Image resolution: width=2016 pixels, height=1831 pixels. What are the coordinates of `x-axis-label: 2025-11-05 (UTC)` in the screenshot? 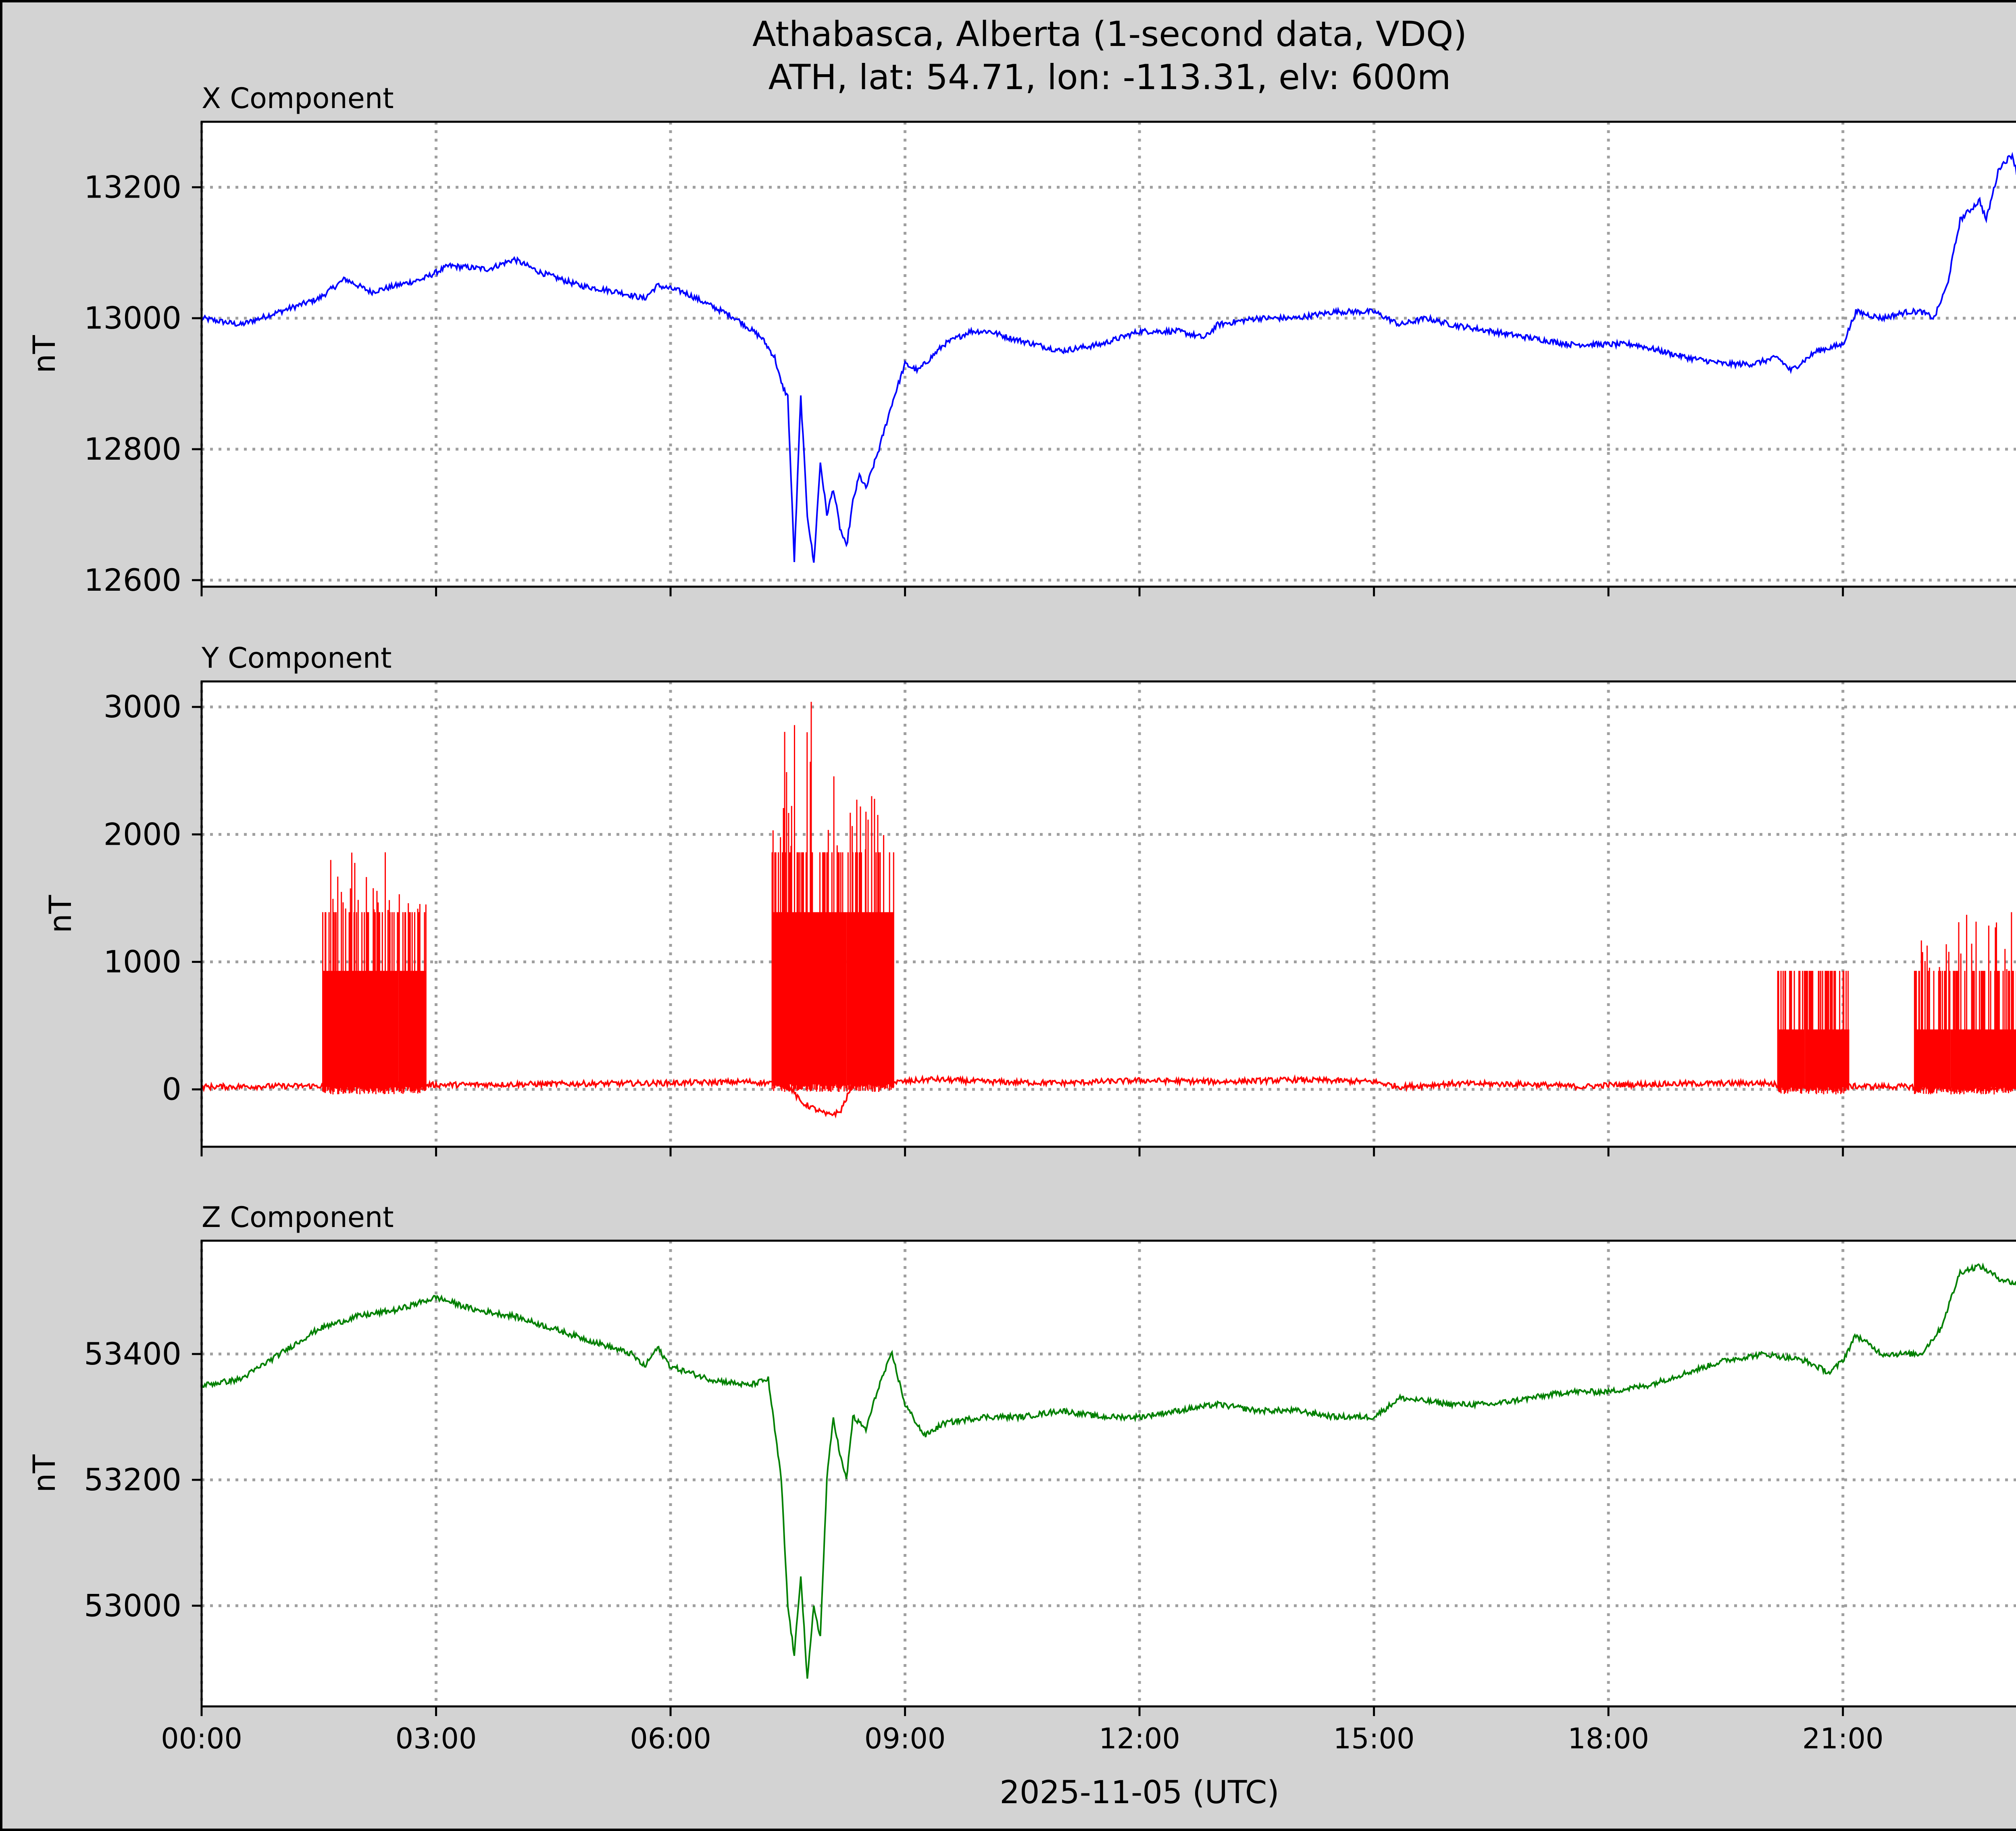 It's located at (1139, 1793).